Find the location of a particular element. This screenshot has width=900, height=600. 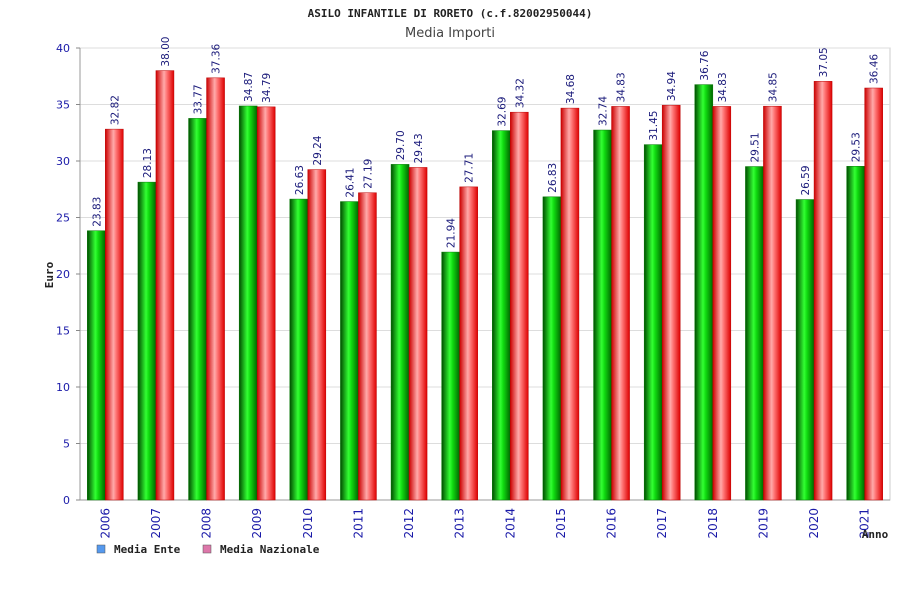

value-label-media-ente-2011: 26.41 is located at coordinates (350, 183).